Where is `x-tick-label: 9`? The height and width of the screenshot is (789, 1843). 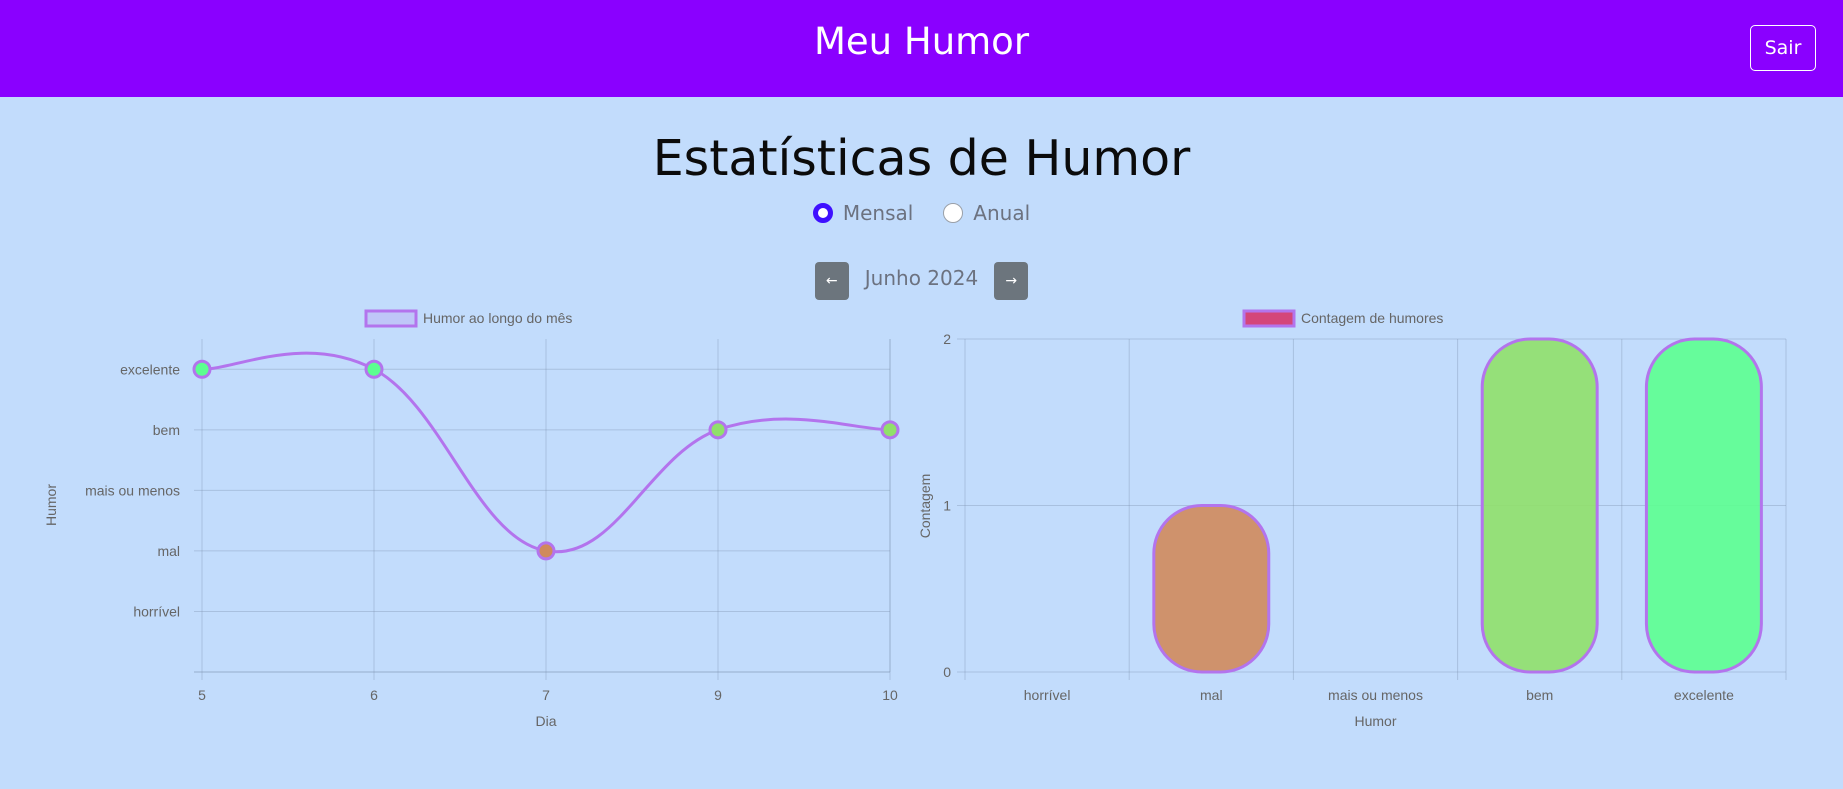 x-tick-label: 9 is located at coordinates (718, 695).